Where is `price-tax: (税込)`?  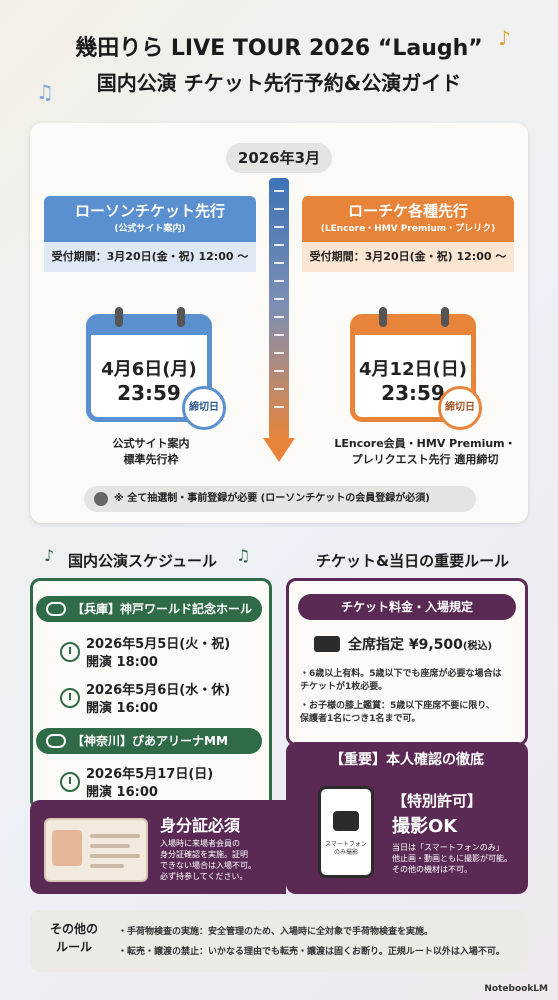
price-tax: (税込) is located at coordinates (477, 646).